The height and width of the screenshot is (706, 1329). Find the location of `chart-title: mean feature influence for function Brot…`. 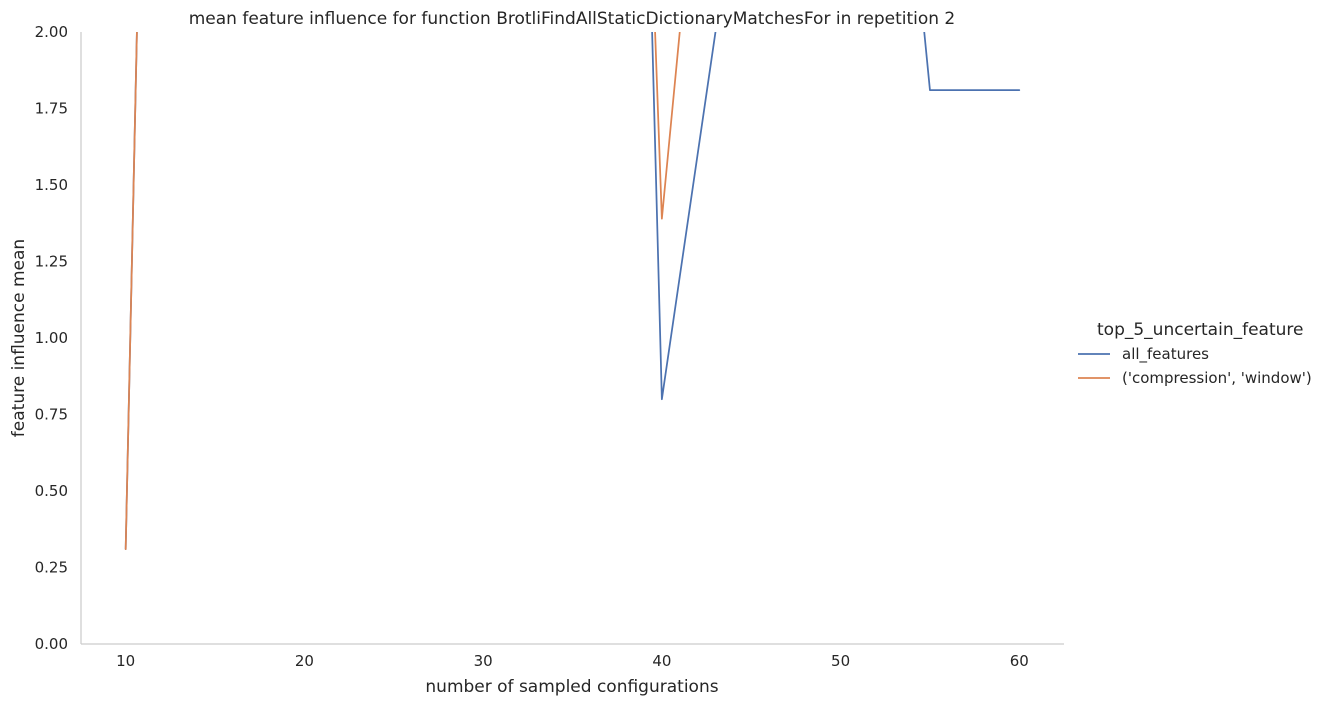

chart-title: mean feature influence for function Brot… is located at coordinates (572, 19).